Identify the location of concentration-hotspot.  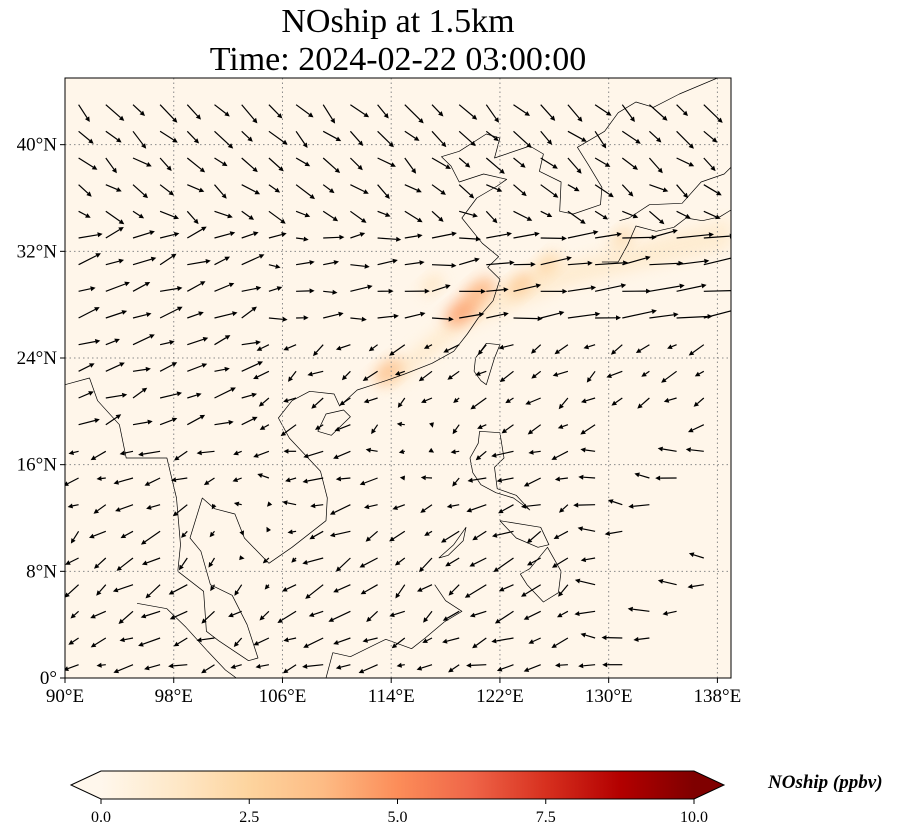
(547, 265).